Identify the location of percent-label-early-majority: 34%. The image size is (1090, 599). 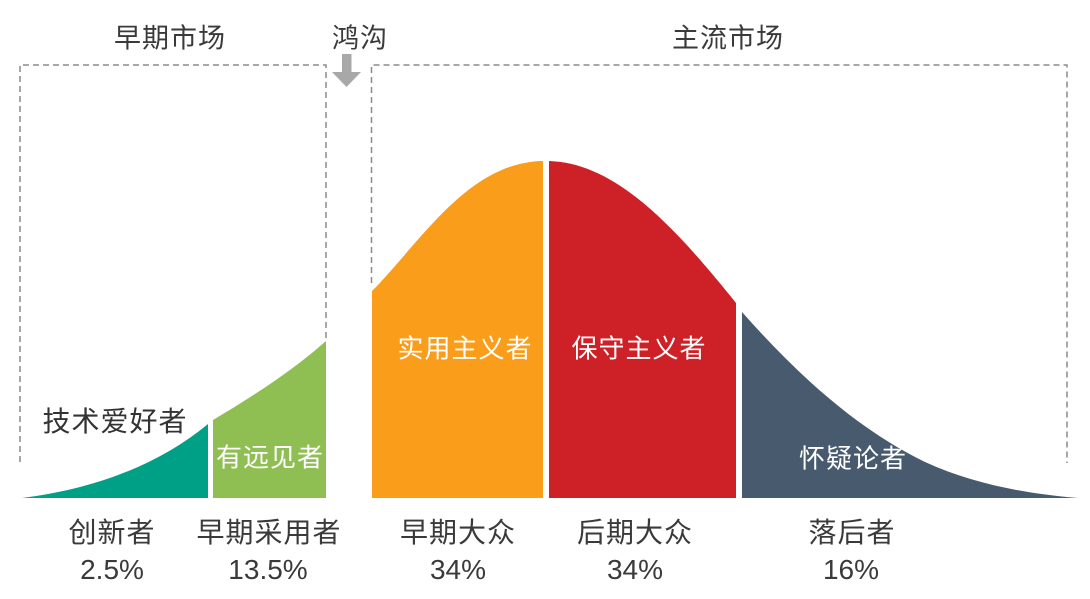
(458, 569).